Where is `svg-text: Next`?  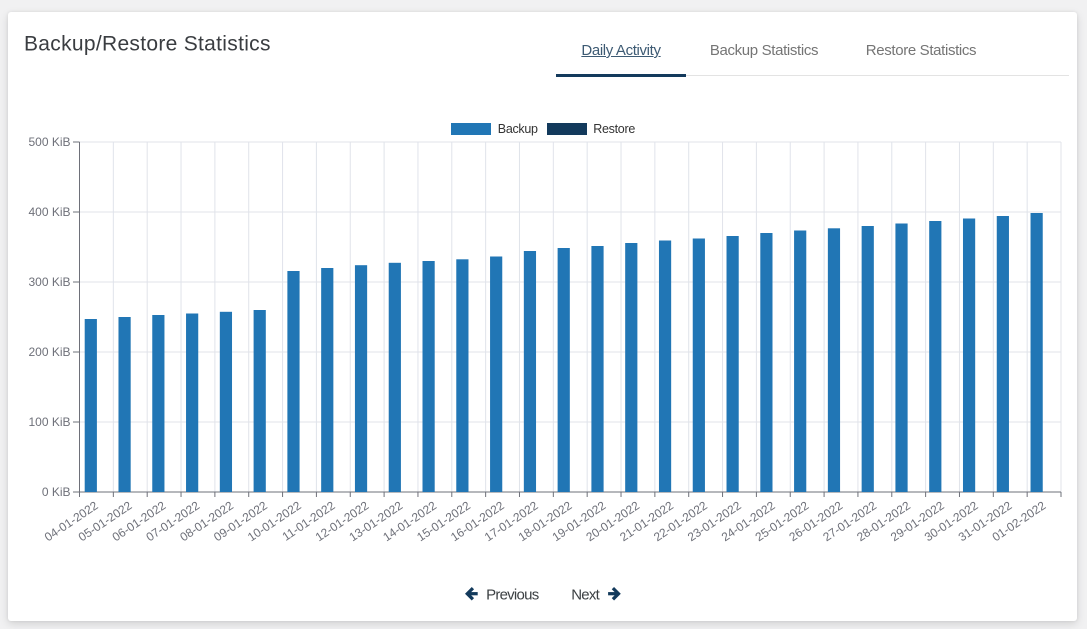
svg-text: Next is located at coordinates (585, 595).